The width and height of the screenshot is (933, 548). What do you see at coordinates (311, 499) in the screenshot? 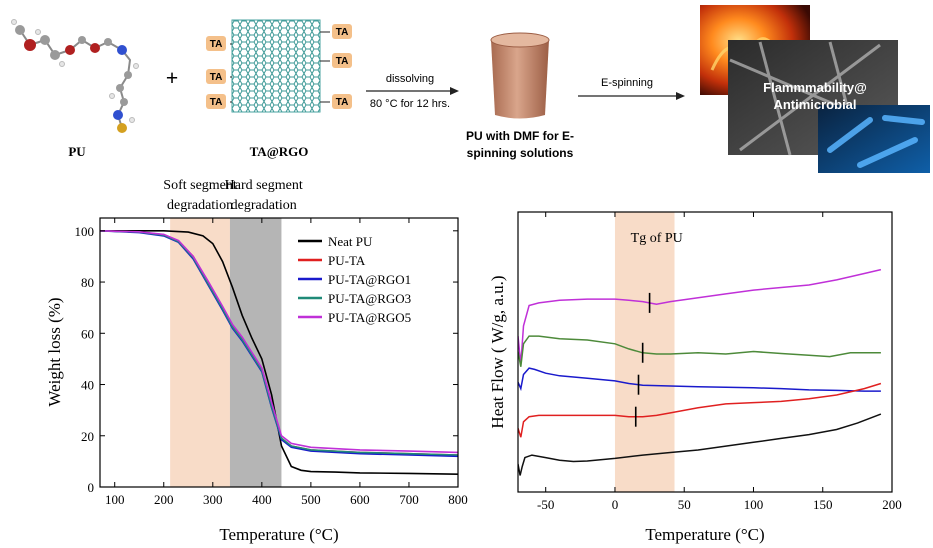
I see `x-tick-label: 500` at bounding box center [311, 499].